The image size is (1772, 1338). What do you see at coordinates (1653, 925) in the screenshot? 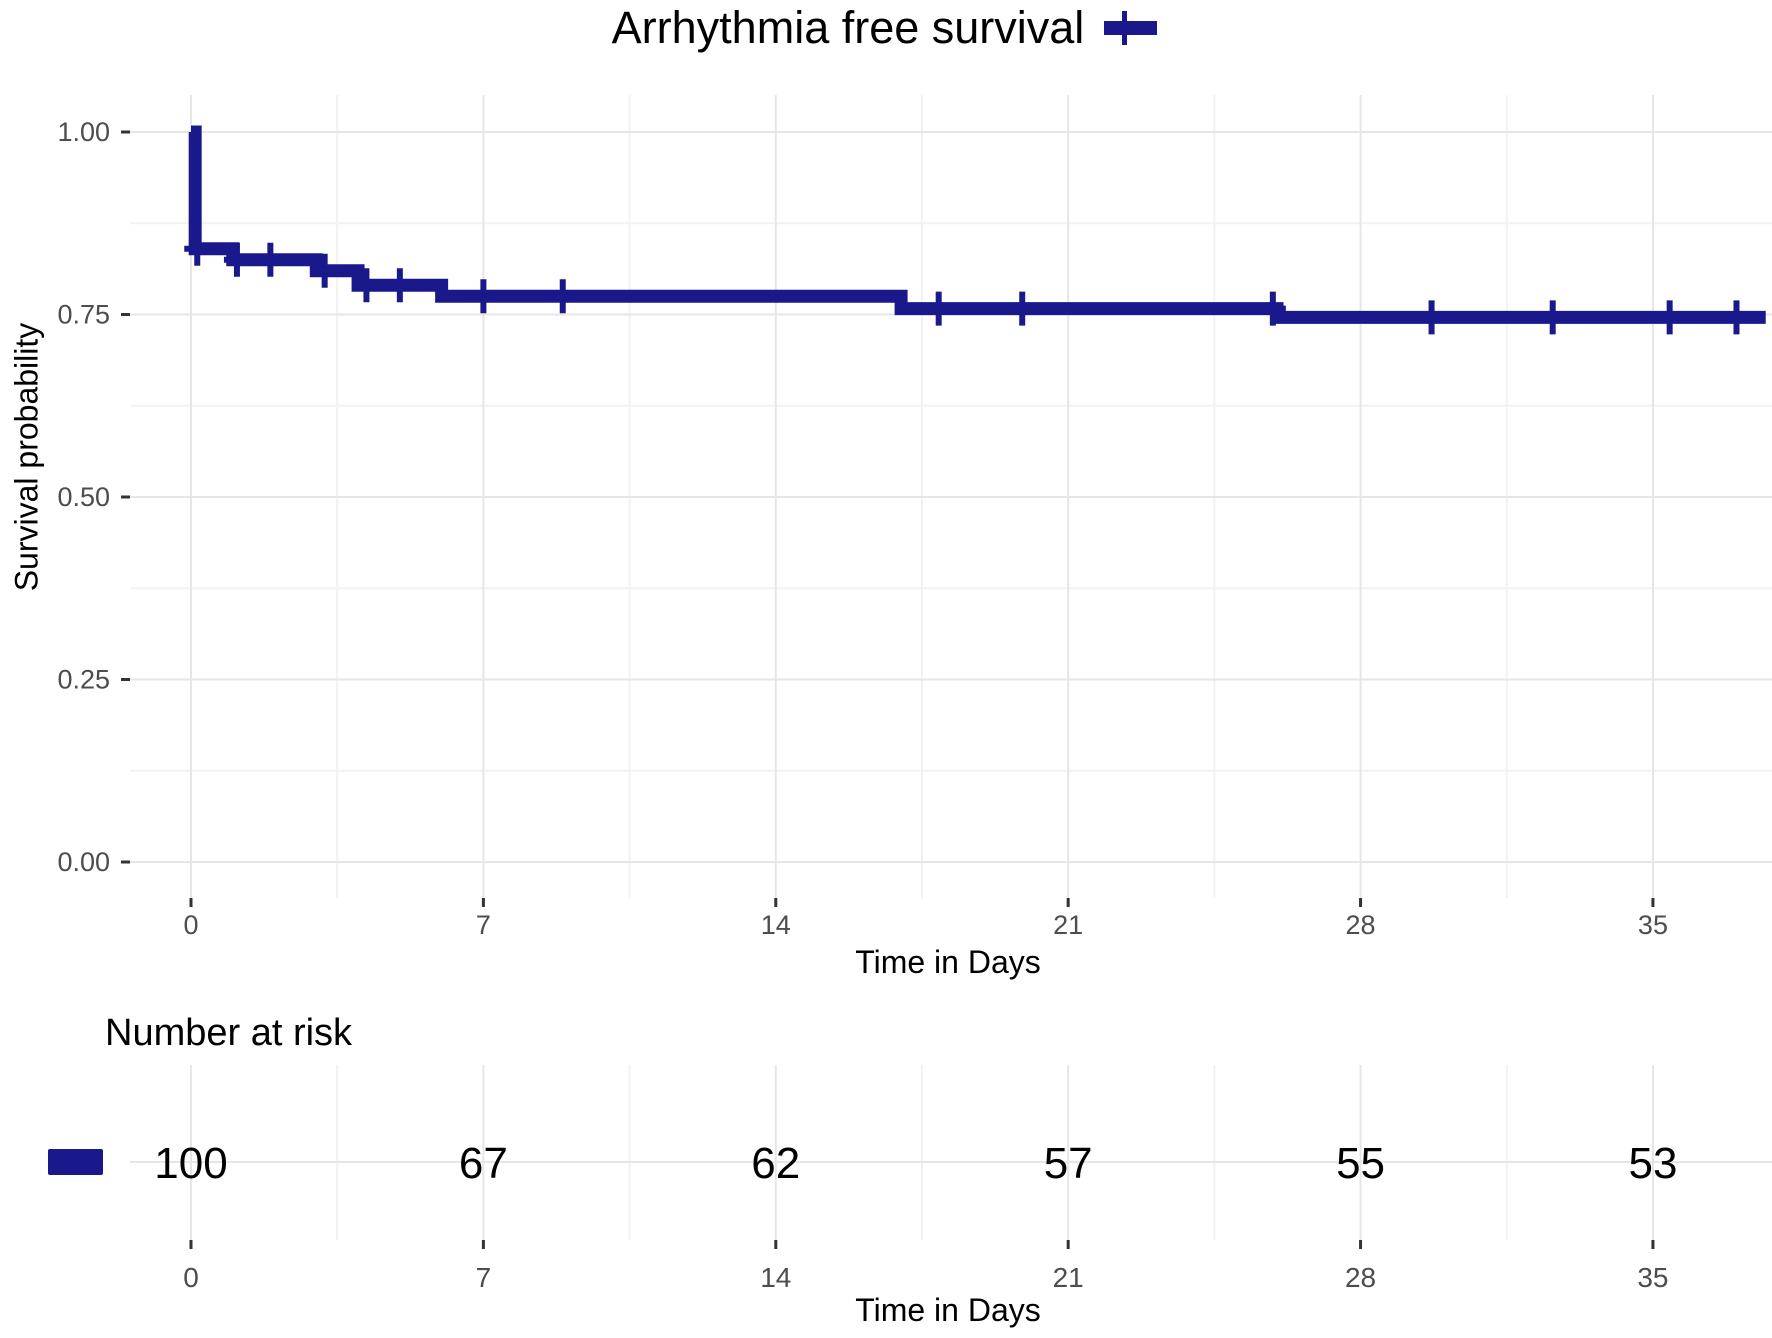
I see `x-tick-label: 35` at bounding box center [1653, 925].